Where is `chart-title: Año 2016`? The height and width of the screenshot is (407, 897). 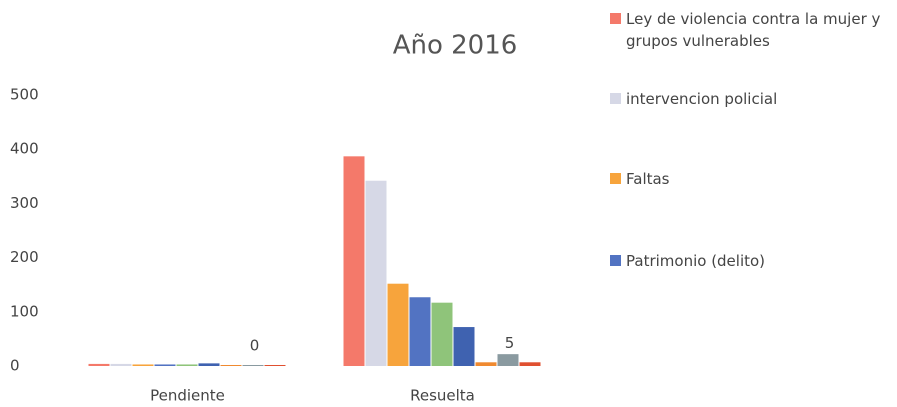 chart-title: Año 2016 is located at coordinates (455, 46).